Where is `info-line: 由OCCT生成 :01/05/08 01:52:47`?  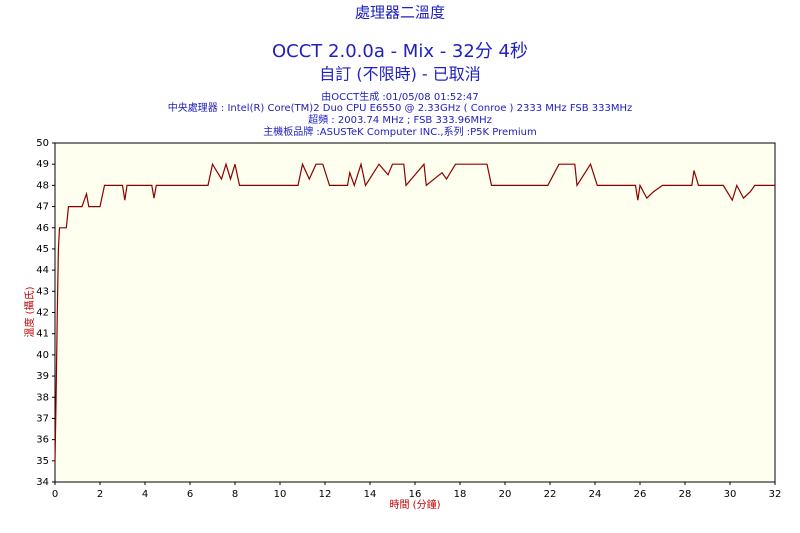
info-line: 由OCCT生成 :01/05/08 01:52:47 is located at coordinates (400, 96).